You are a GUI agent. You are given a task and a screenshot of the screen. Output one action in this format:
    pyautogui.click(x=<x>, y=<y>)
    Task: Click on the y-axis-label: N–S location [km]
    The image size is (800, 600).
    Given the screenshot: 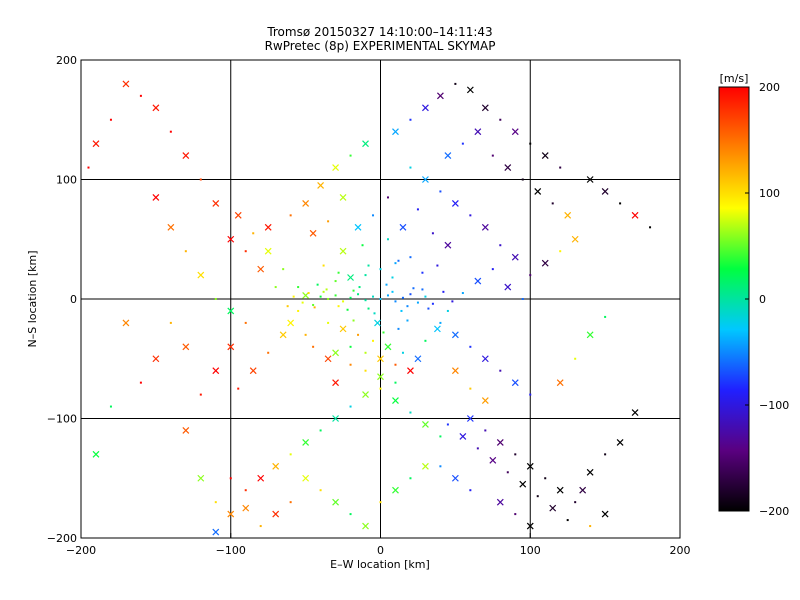 What is the action you would take?
    pyautogui.click(x=32, y=298)
    